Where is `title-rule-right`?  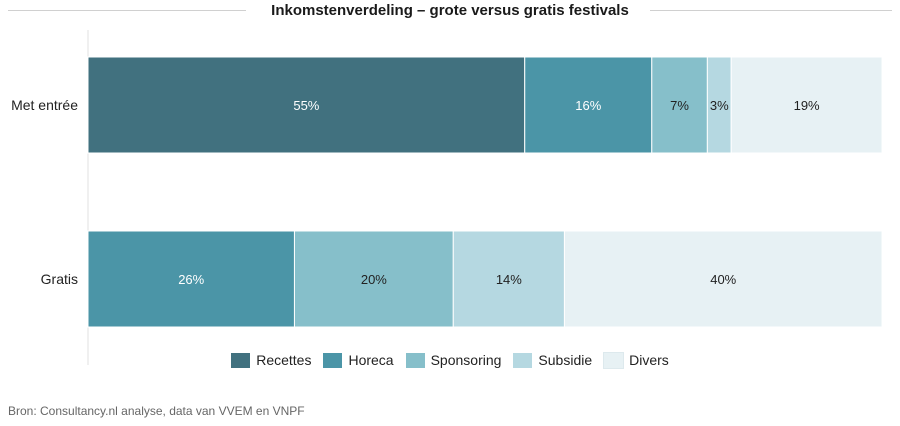
title-rule-right is located at coordinates (771, 10).